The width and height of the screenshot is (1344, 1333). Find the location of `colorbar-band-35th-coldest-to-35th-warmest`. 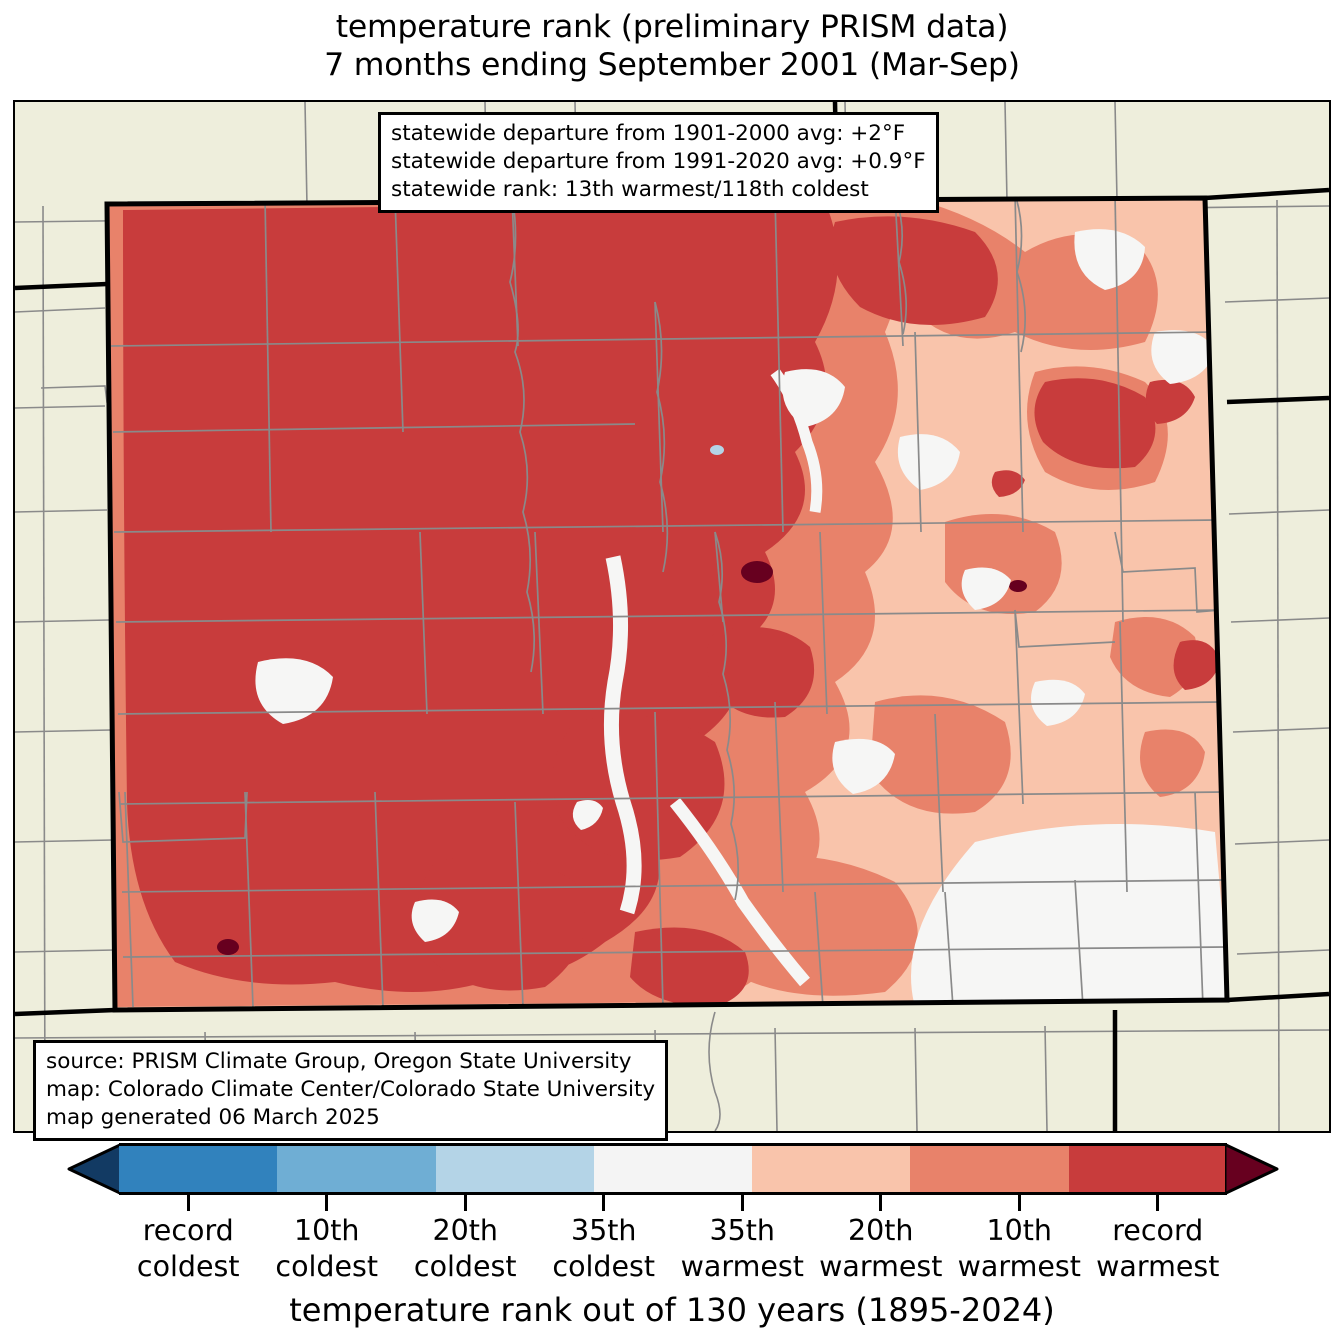

colorbar-band-35th-coldest-to-35th-warmest is located at coordinates (673, 1169).